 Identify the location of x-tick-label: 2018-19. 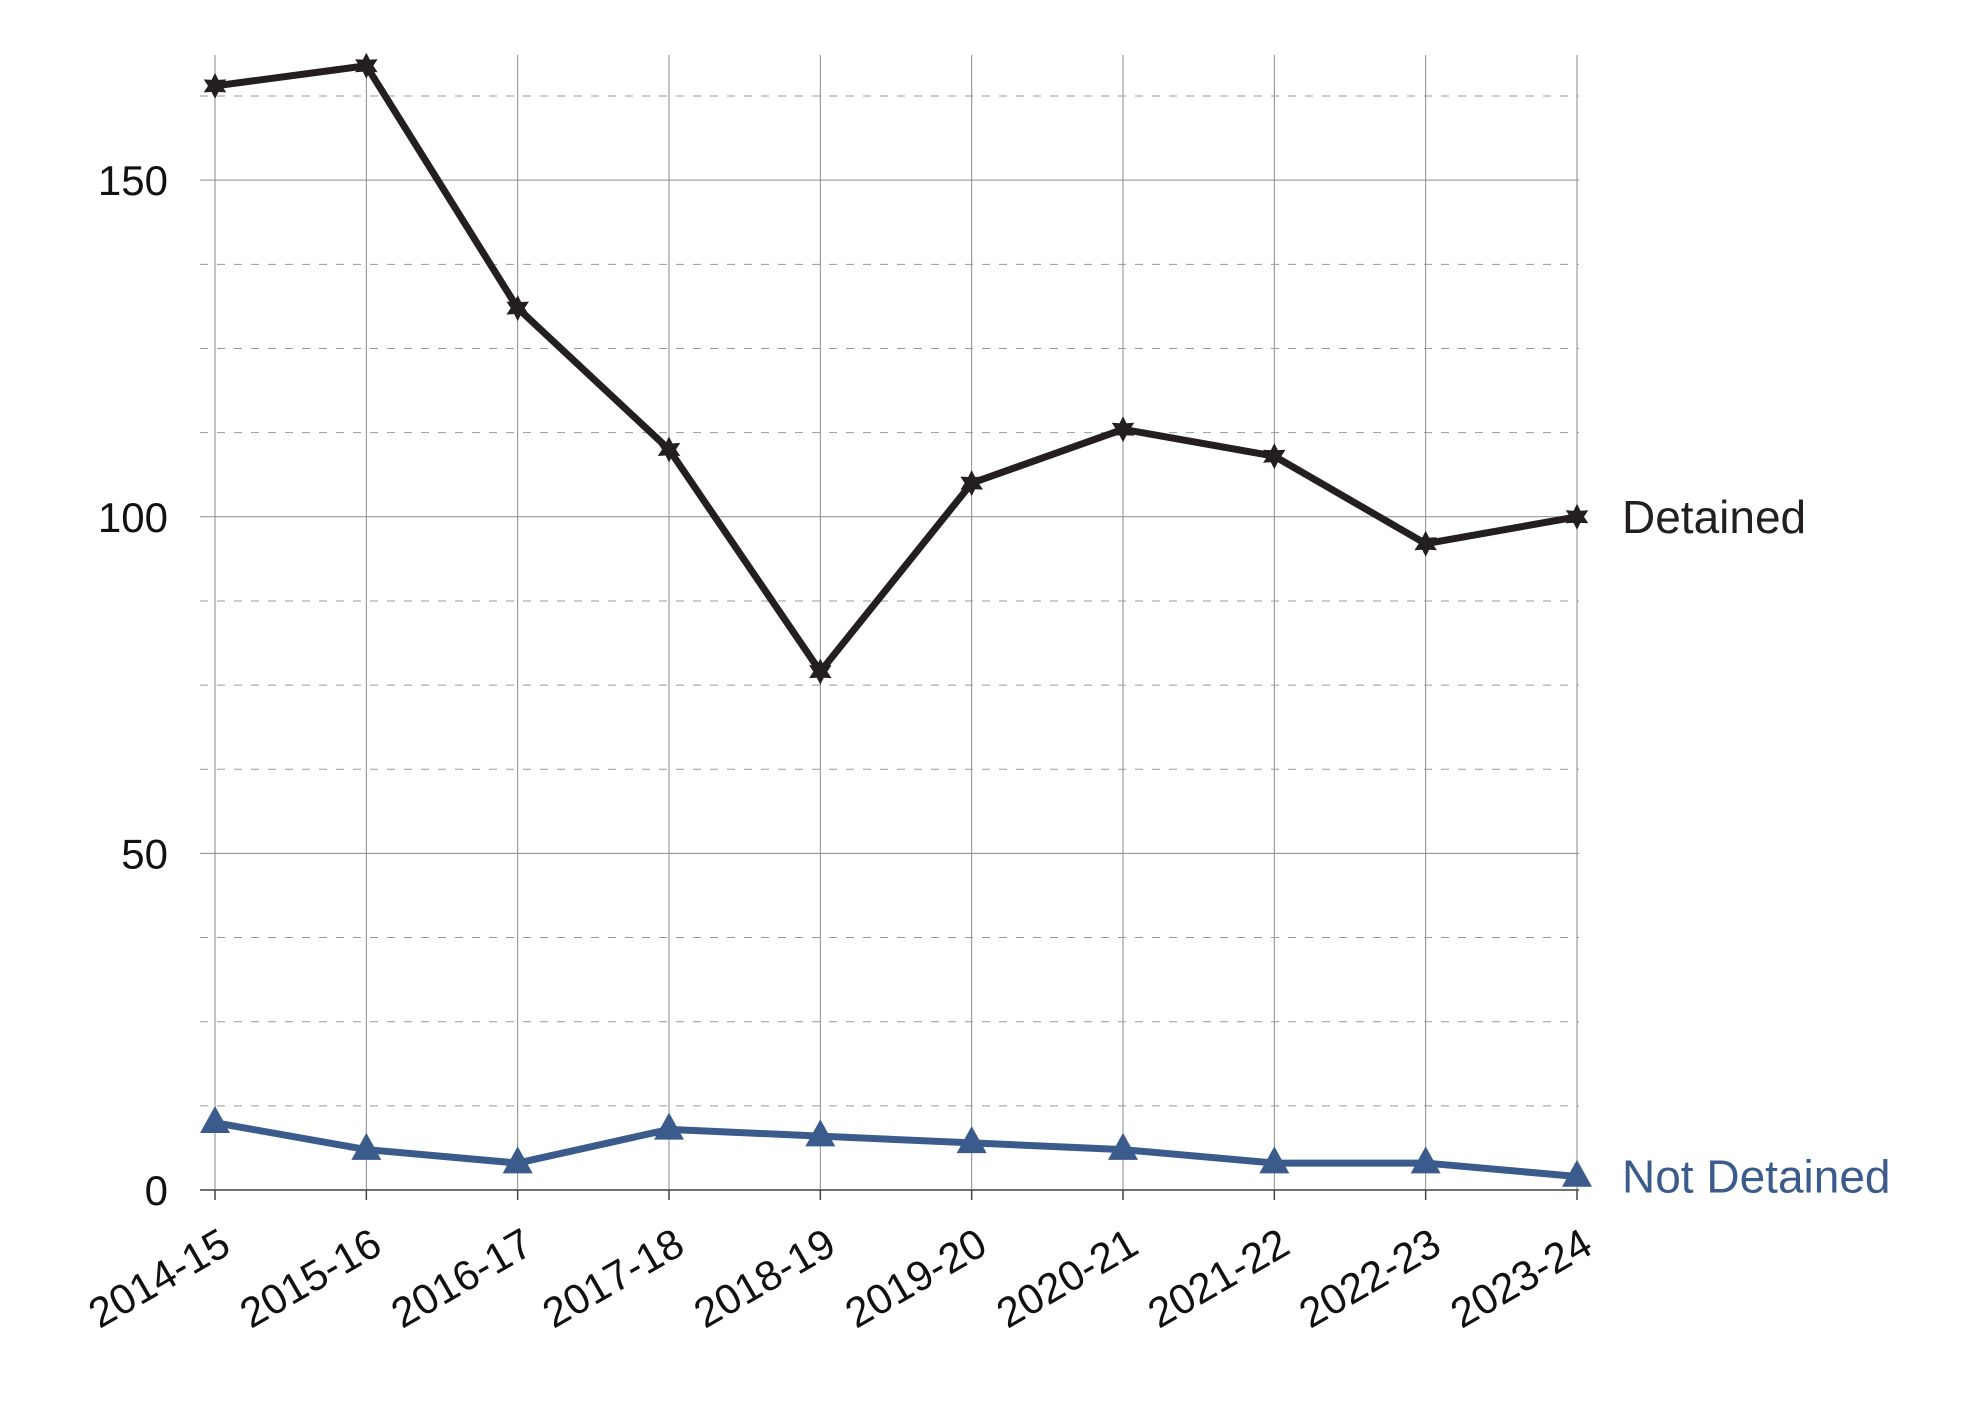
(764, 1278).